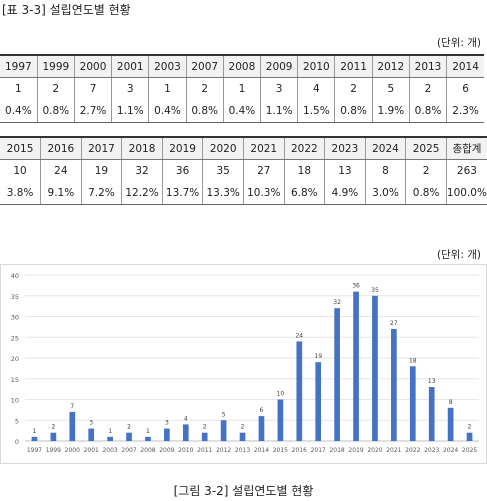 Image resolution: width=487 pixels, height=501 pixels. What do you see at coordinates (316, 88) in the screenshot?
I see `count-cell: 4` at bounding box center [316, 88].